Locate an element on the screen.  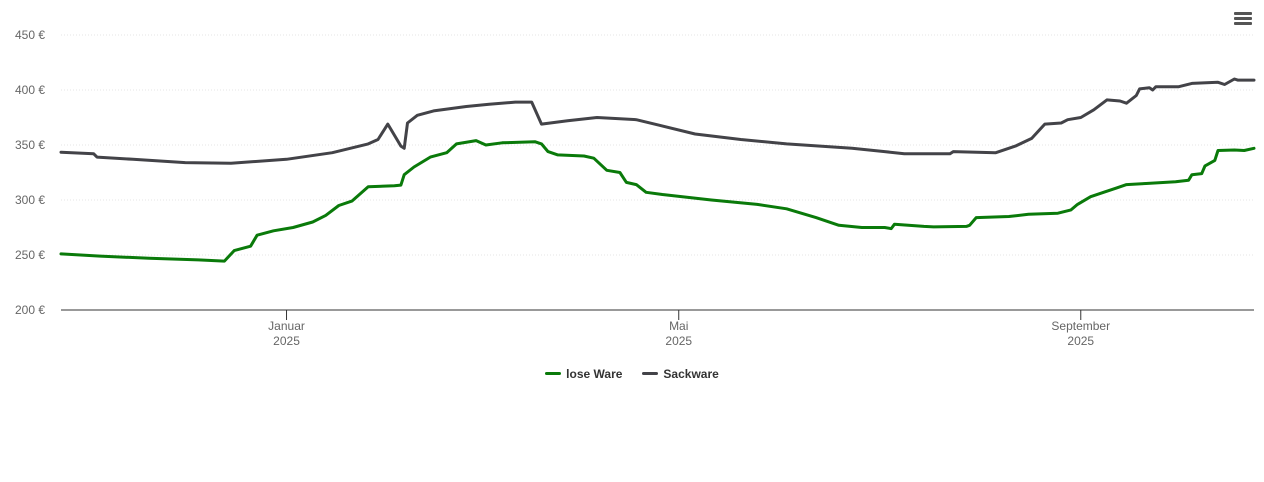
legend: lose Ware Sackware is located at coordinates (632, 372).